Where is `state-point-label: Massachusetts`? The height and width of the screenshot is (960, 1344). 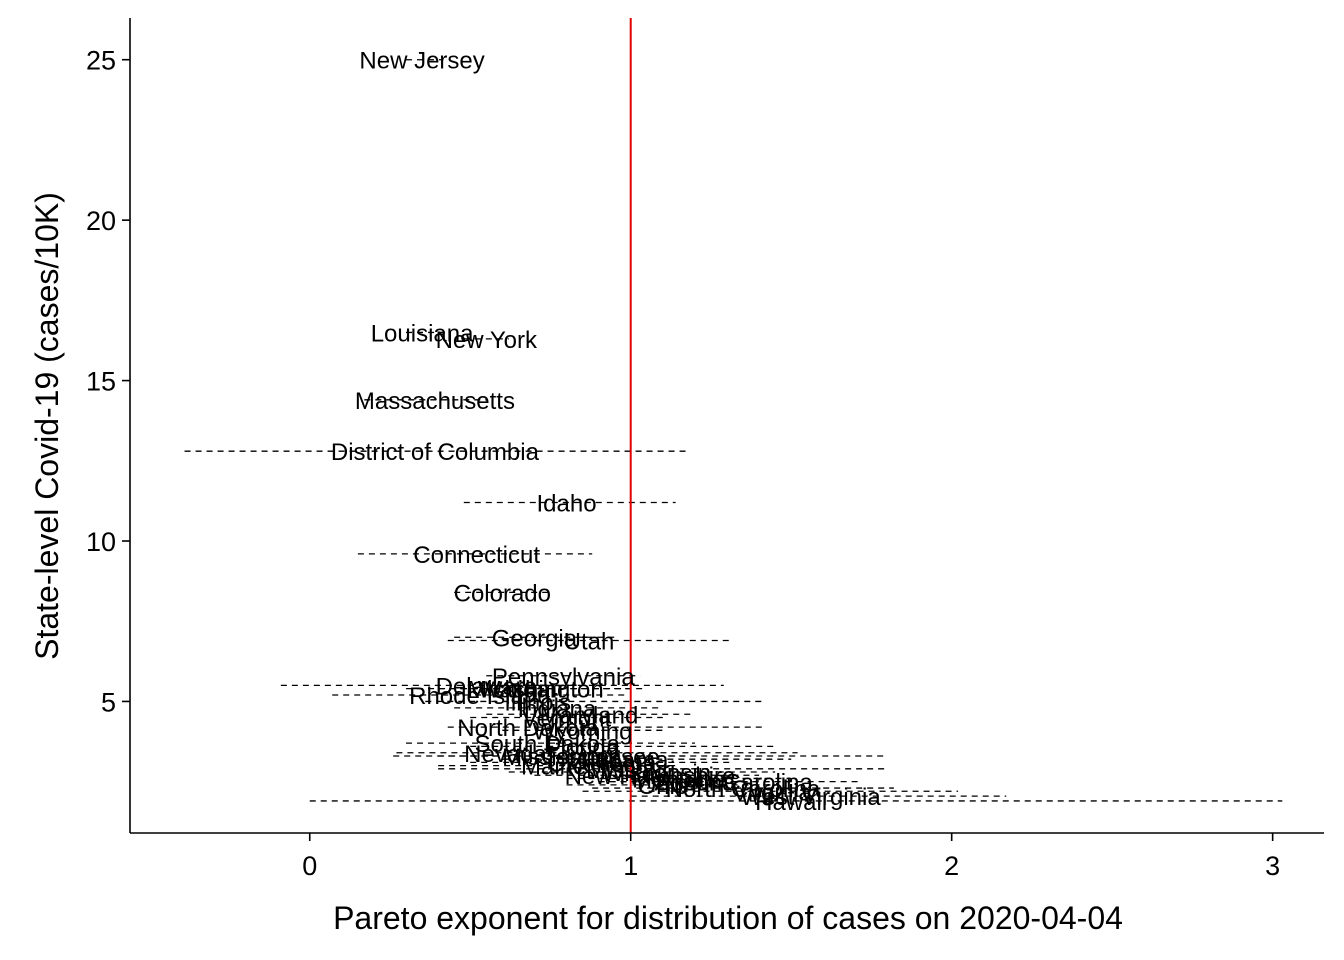 state-point-label: Massachusetts is located at coordinates (435, 401).